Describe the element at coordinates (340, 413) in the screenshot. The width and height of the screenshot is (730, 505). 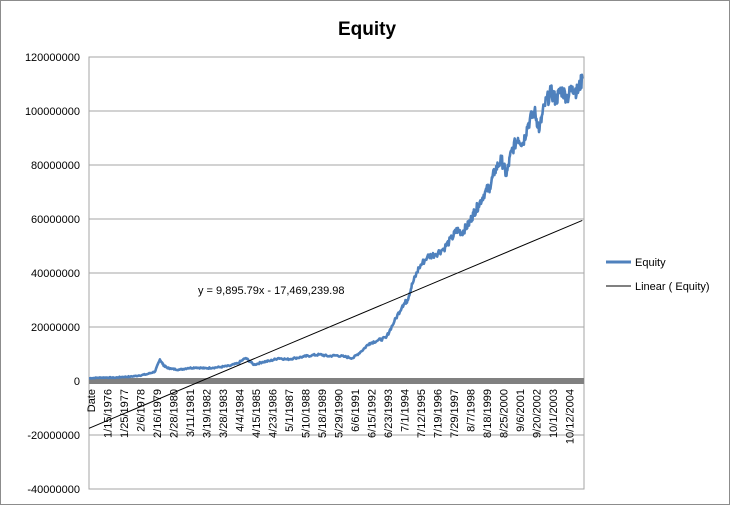
I see `x-tick-label: 5/29/1990` at that location.